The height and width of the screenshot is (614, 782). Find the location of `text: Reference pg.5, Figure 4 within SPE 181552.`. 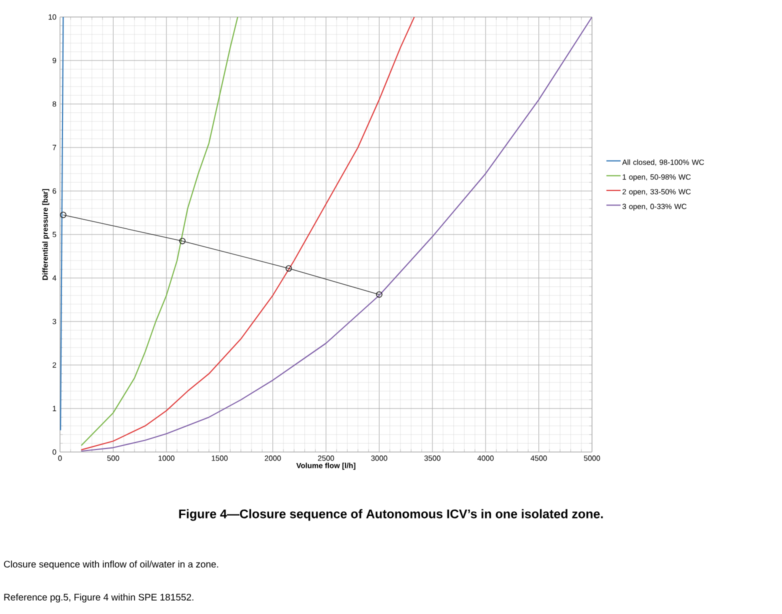

text: Reference pg.5, Figure 4 within SPE 181552. is located at coordinates (99, 598).